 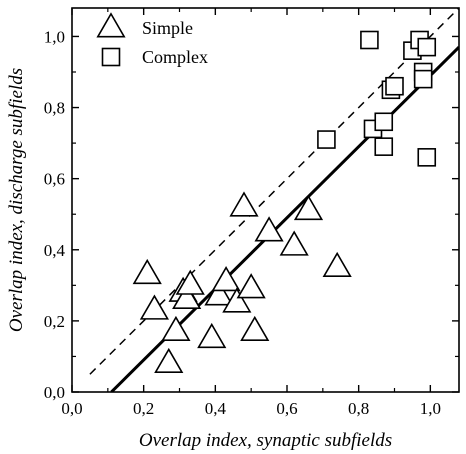 I want to click on legend-label-simple: Simple, so click(x=167, y=28).